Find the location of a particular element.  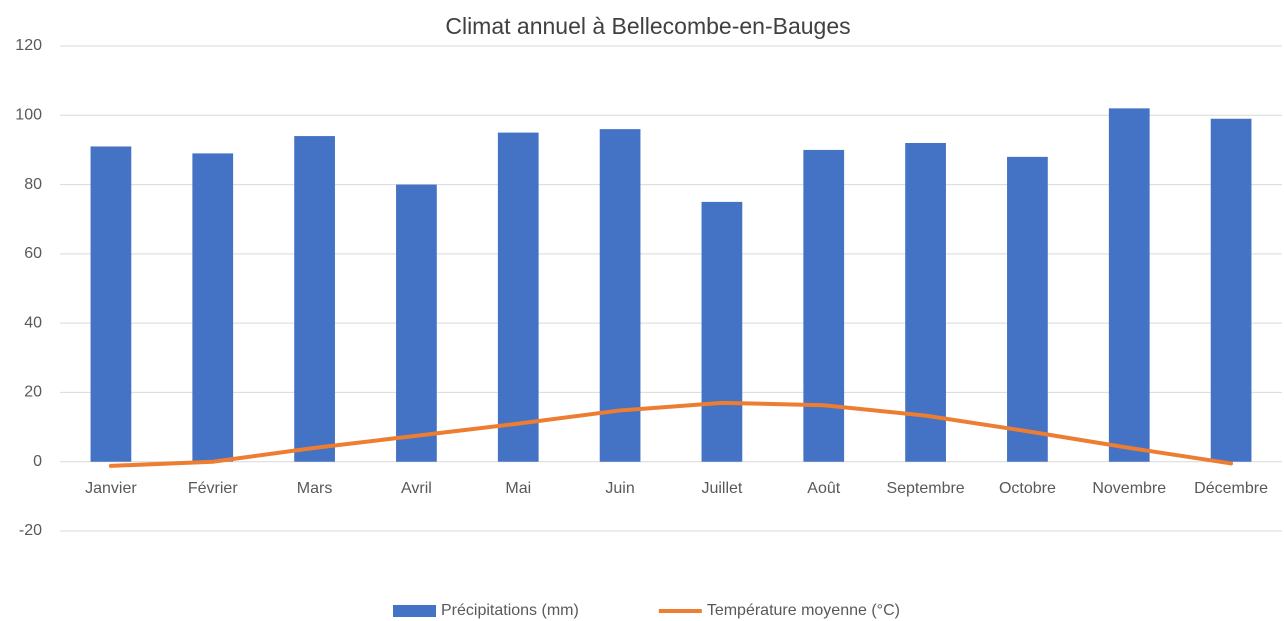

x-tick-label: Novembre is located at coordinates (1129, 488).